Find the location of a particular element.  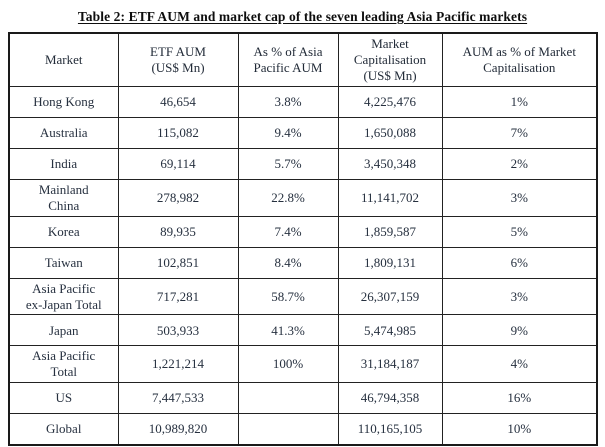

cell-etf-aum: 278,982 is located at coordinates (178, 198).